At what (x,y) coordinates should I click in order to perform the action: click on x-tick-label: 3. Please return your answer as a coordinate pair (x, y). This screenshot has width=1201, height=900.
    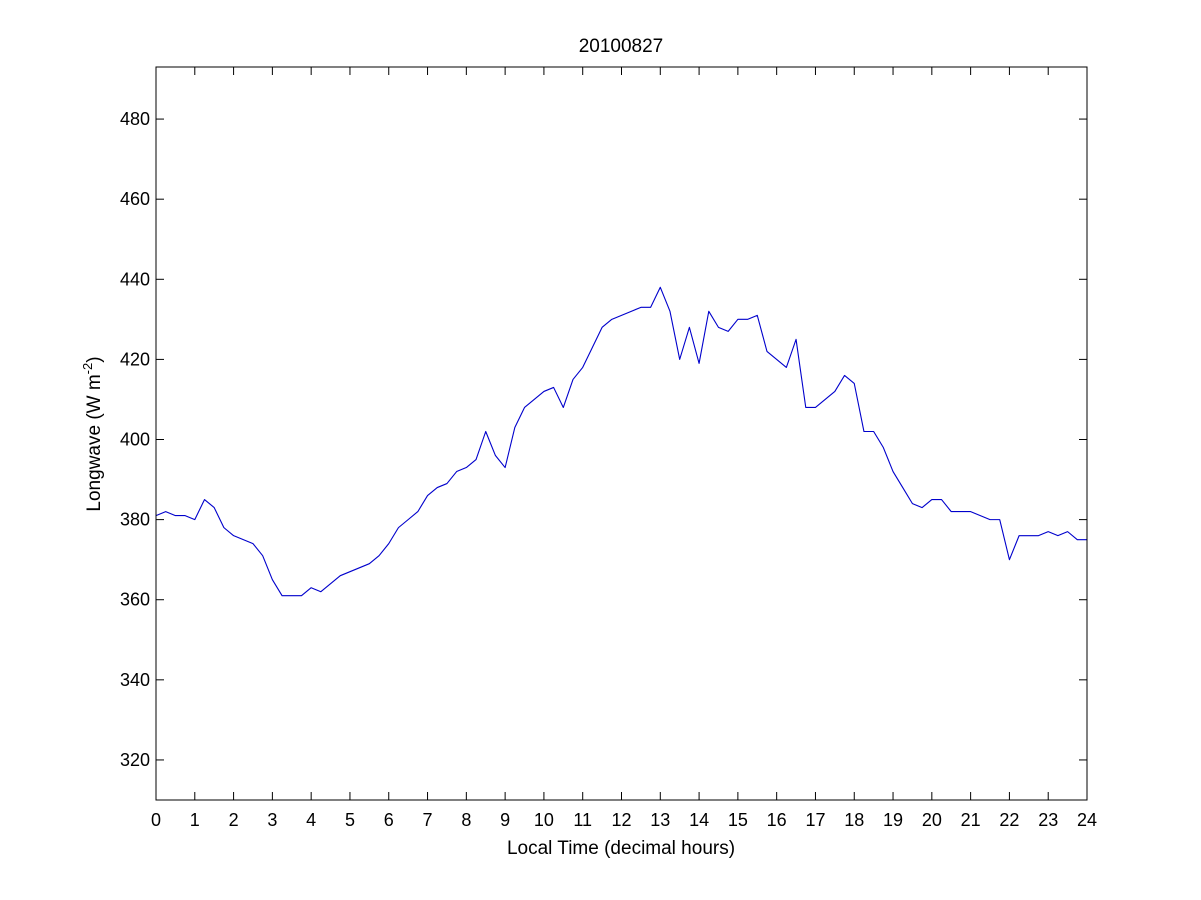
    Looking at the image, I should click on (272, 820).